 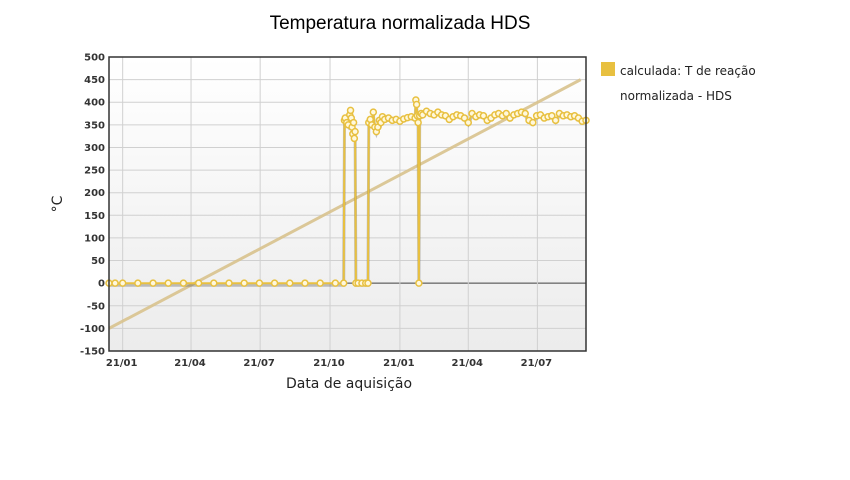 What do you see at coordinates (688, 71) in the screenshot?
I see `legend-label-line1: calculada: T de reação` at bounding box center [688, 71].